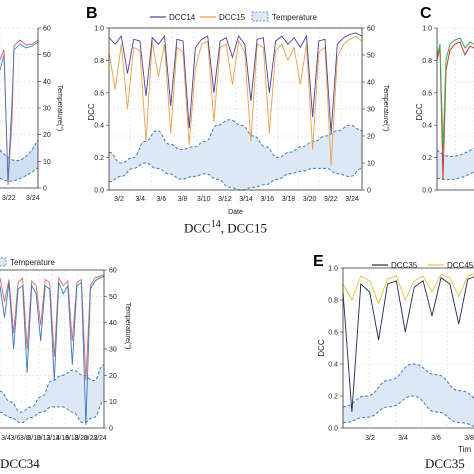 The width and height of the screenshot is (474, 474). Describe the element at coordinates (235, 212) in the screenshot. I see `x-axis-label: Date` at that location.